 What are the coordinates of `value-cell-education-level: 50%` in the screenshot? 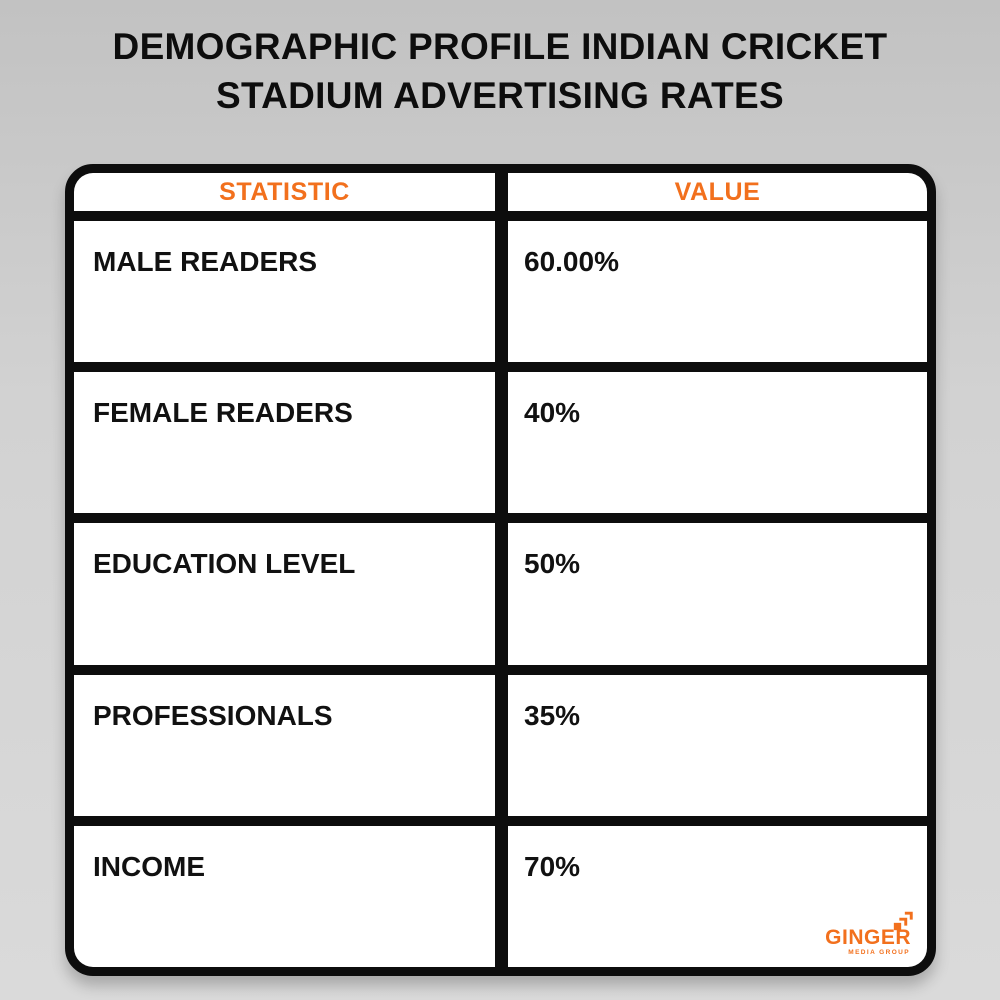 It's located at (717, 594).